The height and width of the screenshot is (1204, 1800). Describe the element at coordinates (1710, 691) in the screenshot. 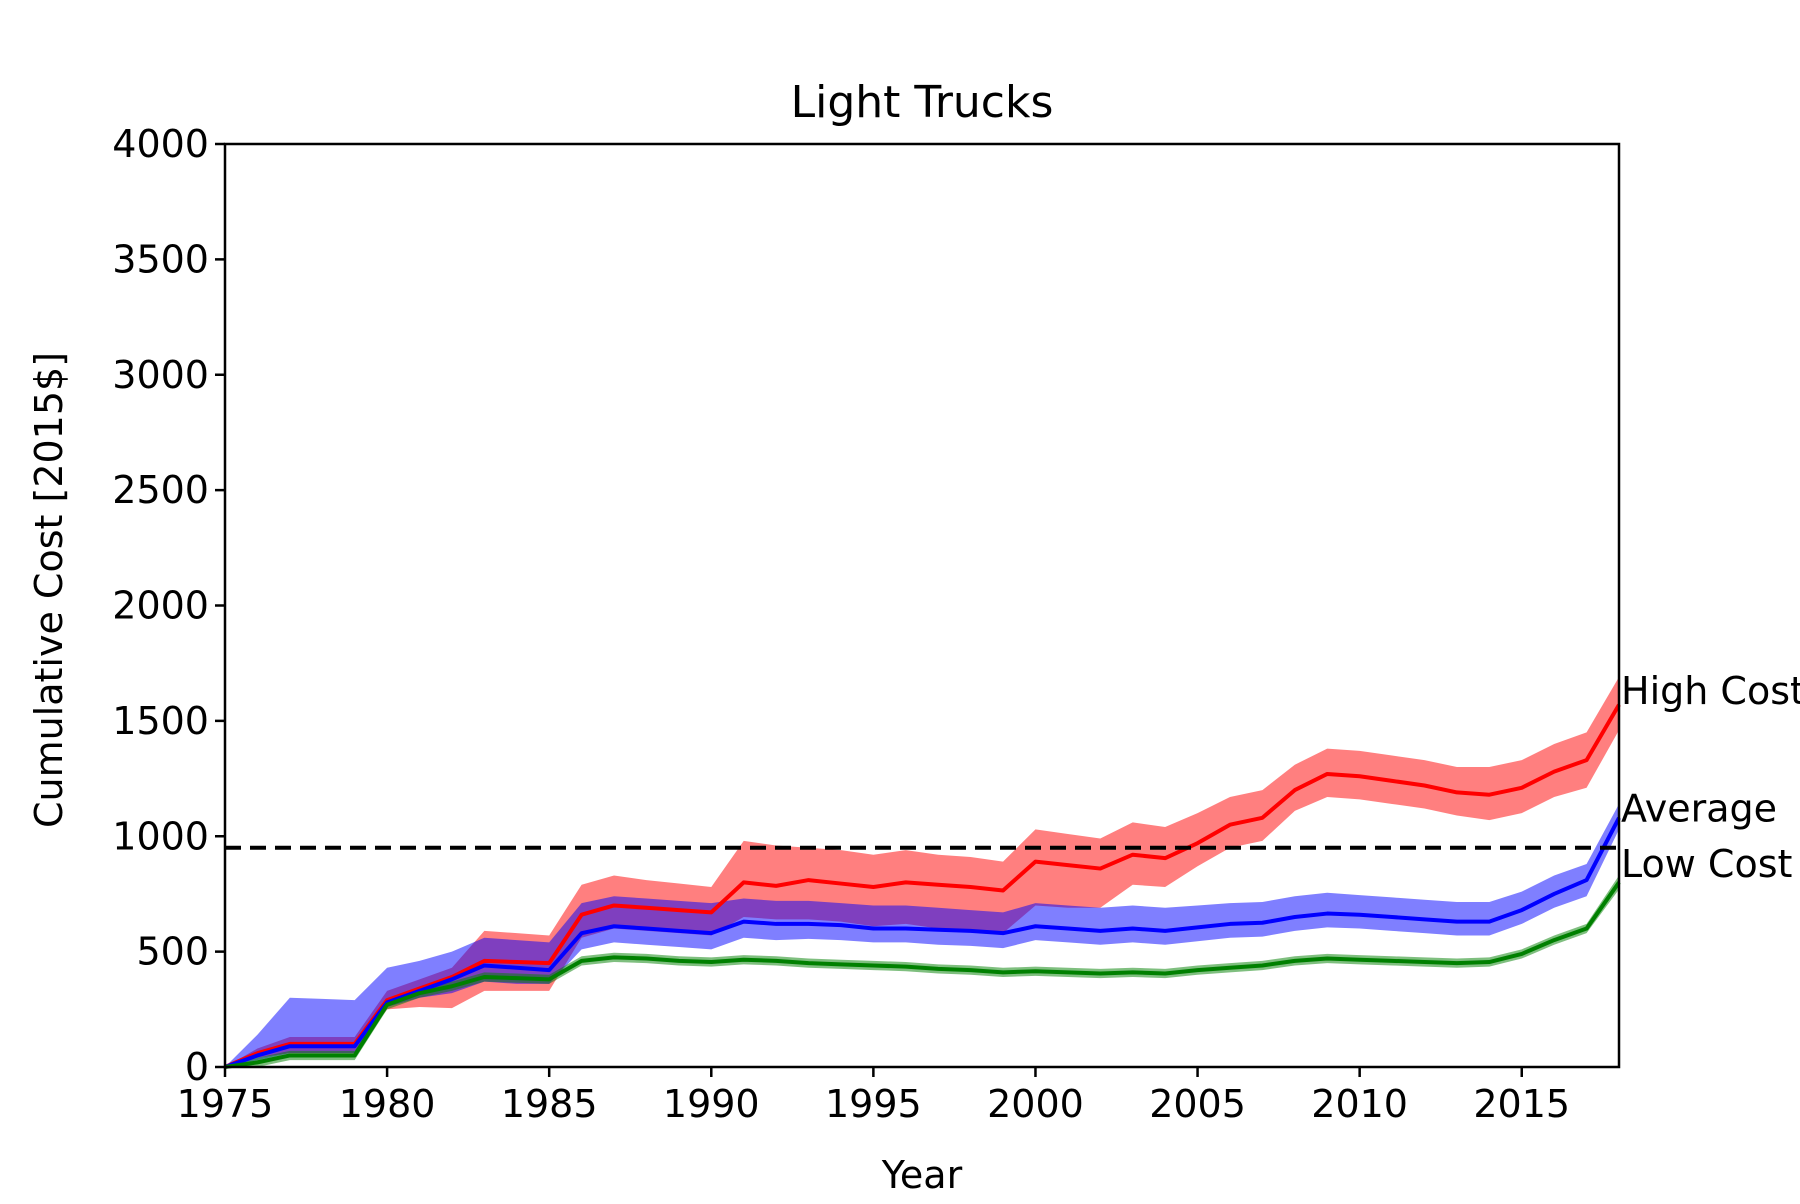

I see `annotation-high-cost: High Cost` at that location.